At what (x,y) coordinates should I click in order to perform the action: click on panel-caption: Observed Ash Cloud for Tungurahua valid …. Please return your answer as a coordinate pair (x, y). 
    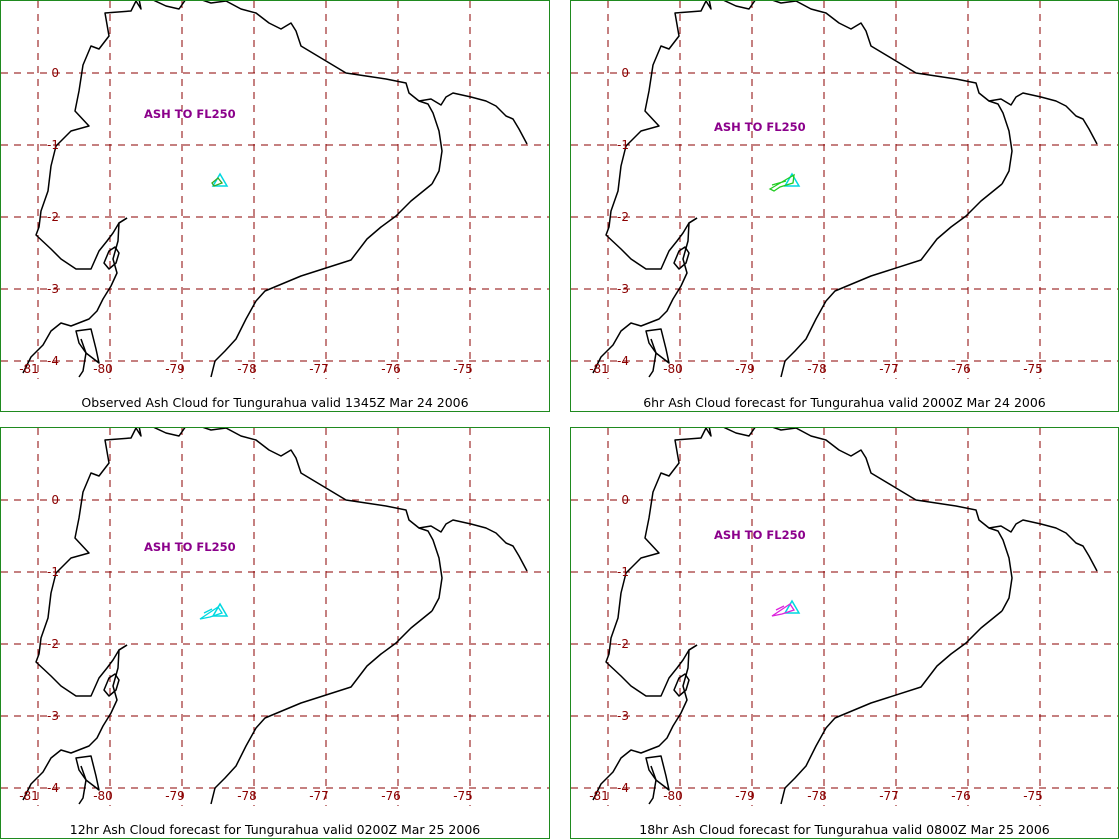
    Looking at the image, I should click on (275, 402).